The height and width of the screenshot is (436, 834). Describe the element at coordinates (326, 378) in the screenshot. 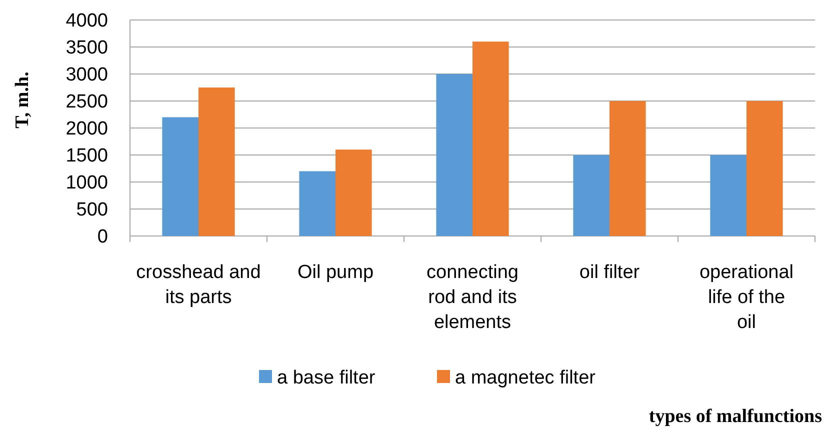

I see `legend-label: a base filter` at that location.